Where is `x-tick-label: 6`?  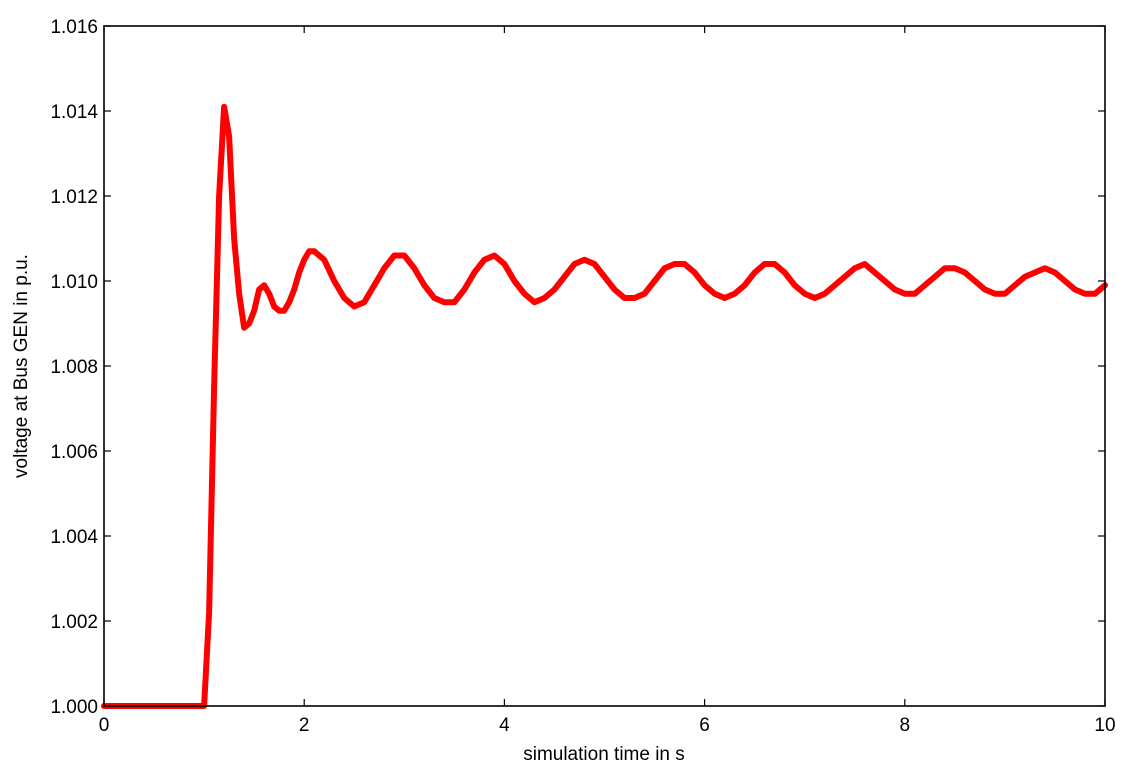 x-tick-label: 6 is located at coordinates (704, 725).